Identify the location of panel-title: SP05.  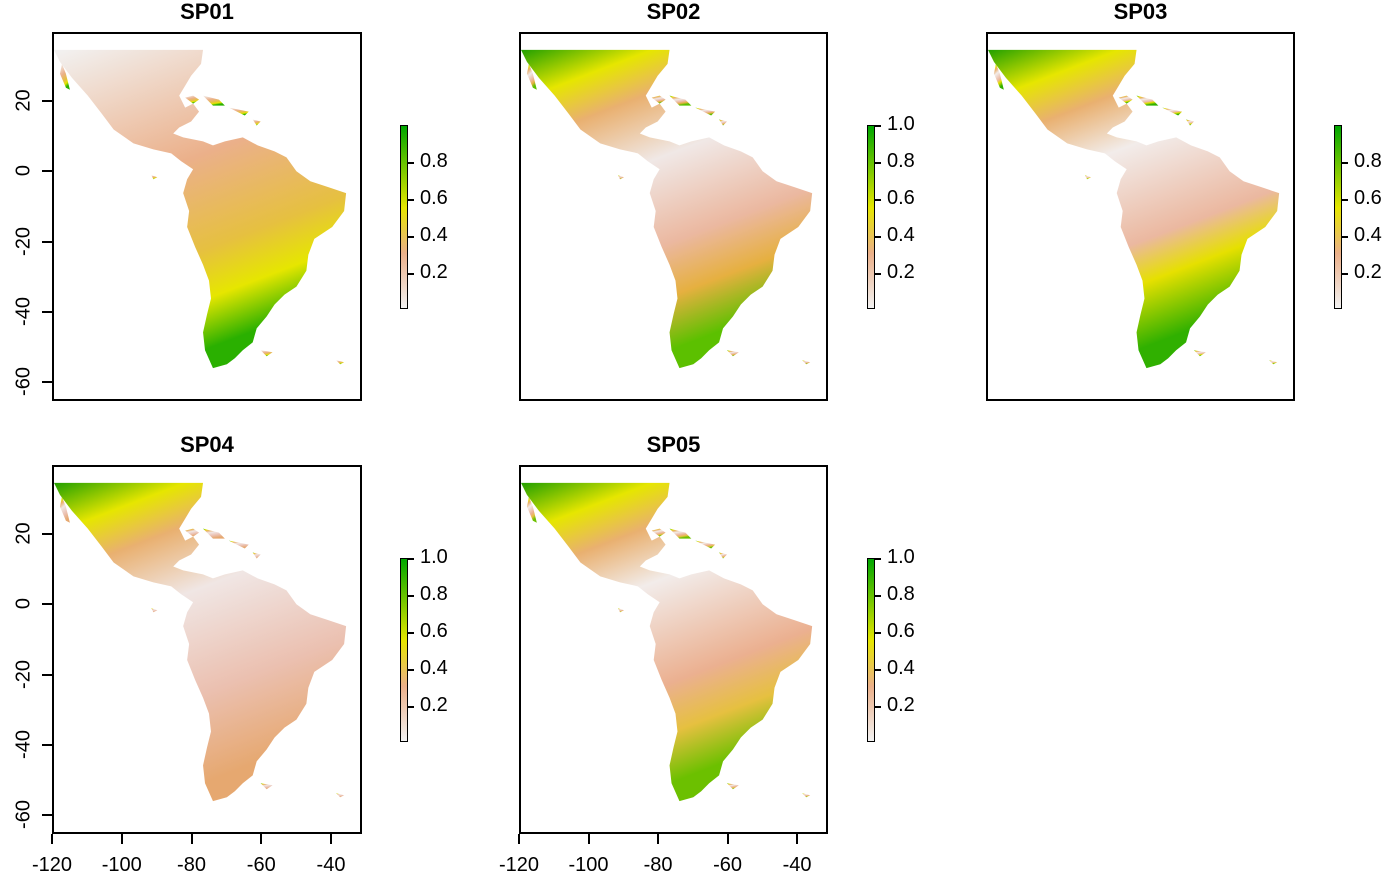
(673, 444).